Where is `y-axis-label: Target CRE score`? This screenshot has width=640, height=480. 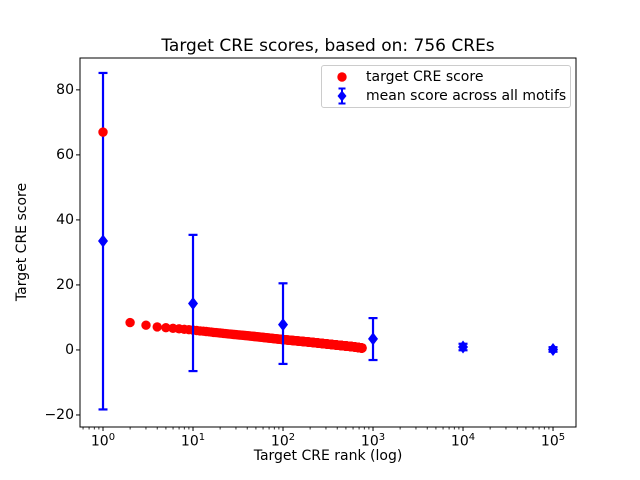 y-axis-label: Target CRE score is located at coordinates (22, 242).